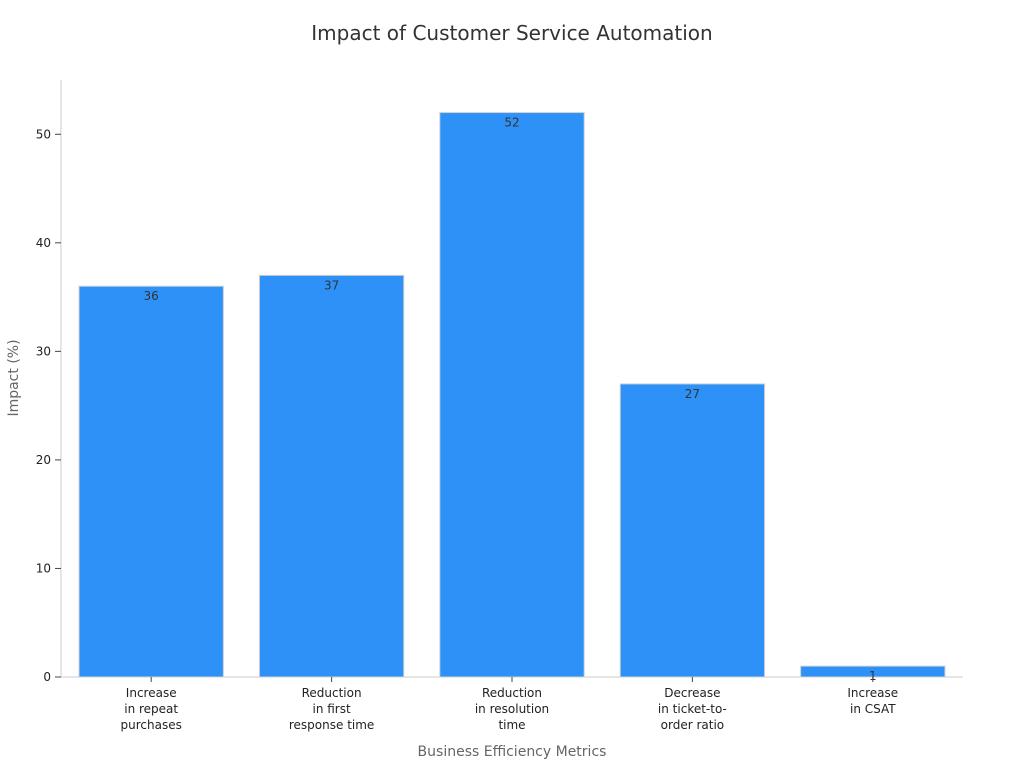 The width and height of the screenshot is (1024, 768). Describe the element at coordinates (511, 123) in the screenshot. I see `data-label: 52` at that location.